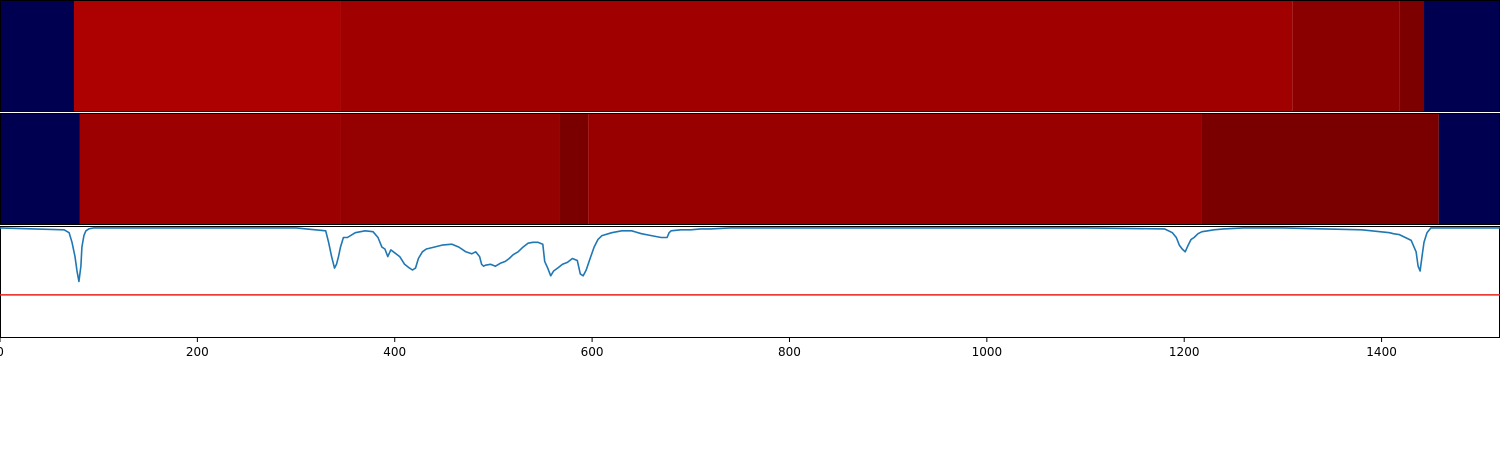  I want to click on x-tick-label-1400: 1400, so click(1381, 352).